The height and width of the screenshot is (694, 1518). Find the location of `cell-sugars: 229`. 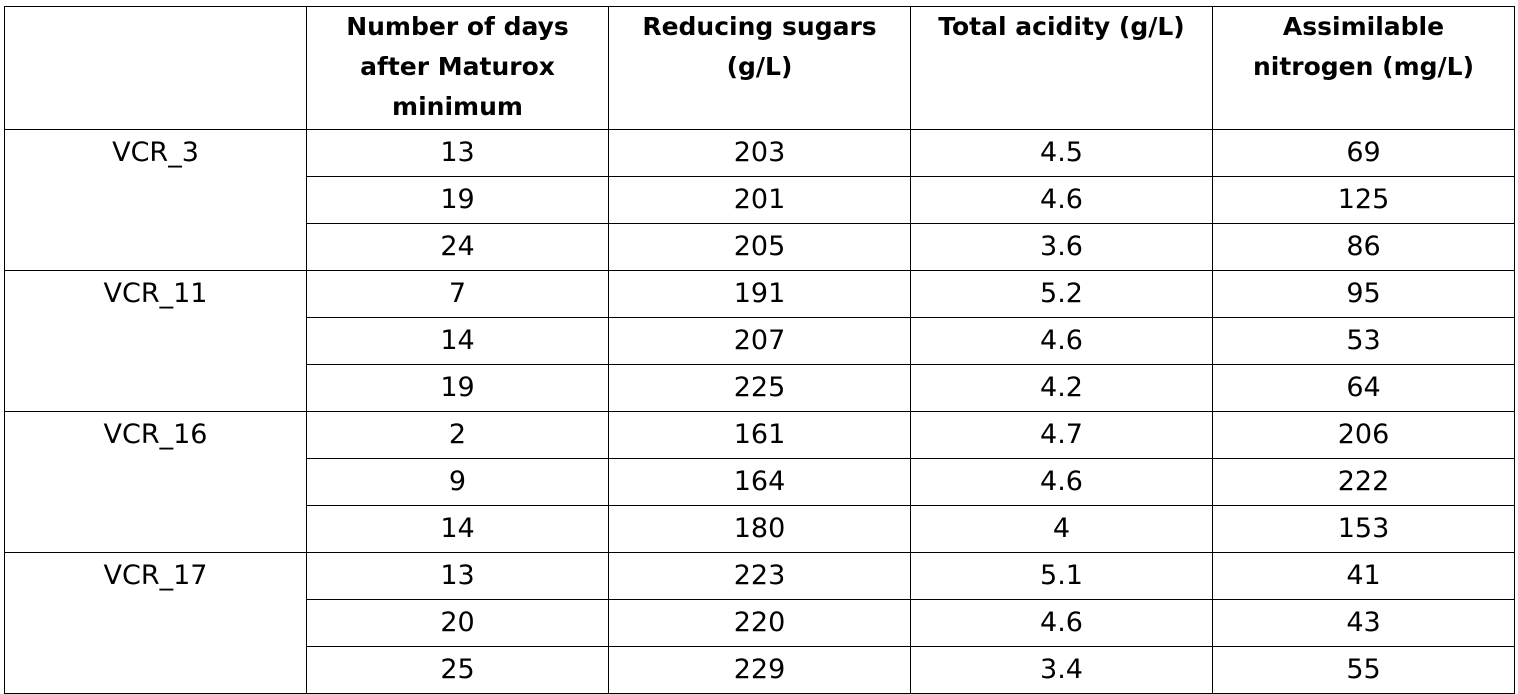

cell-sugars: 229 is located at coordinates (759, 670).